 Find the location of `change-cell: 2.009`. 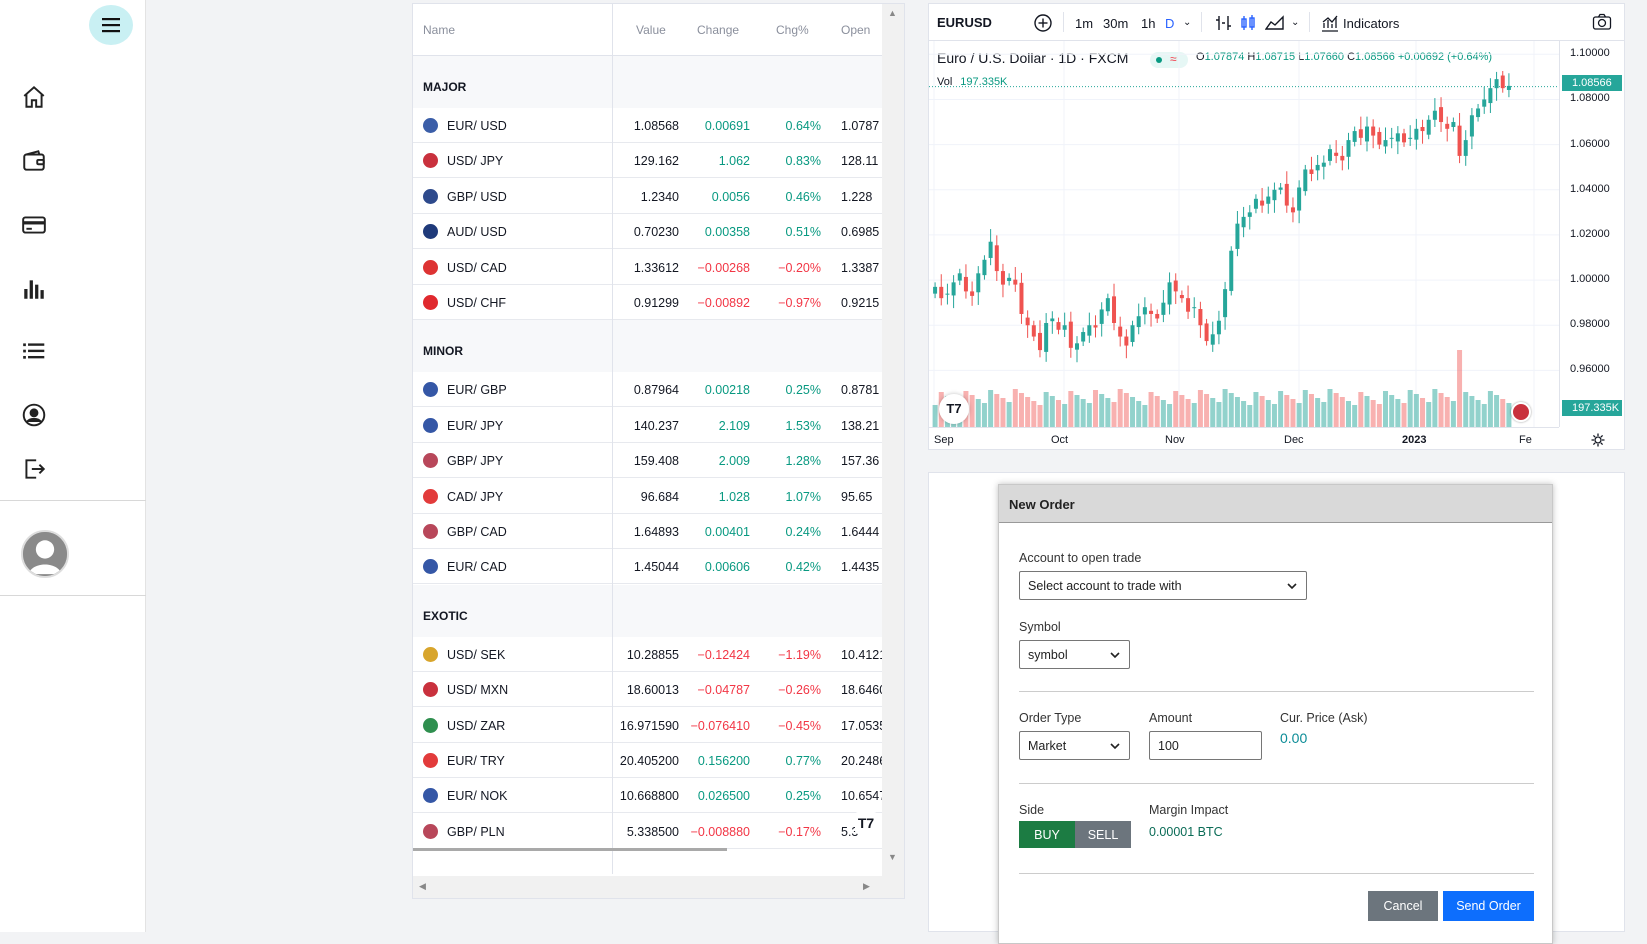

change-cell: 2.009 is located at coordinates (734, 461).